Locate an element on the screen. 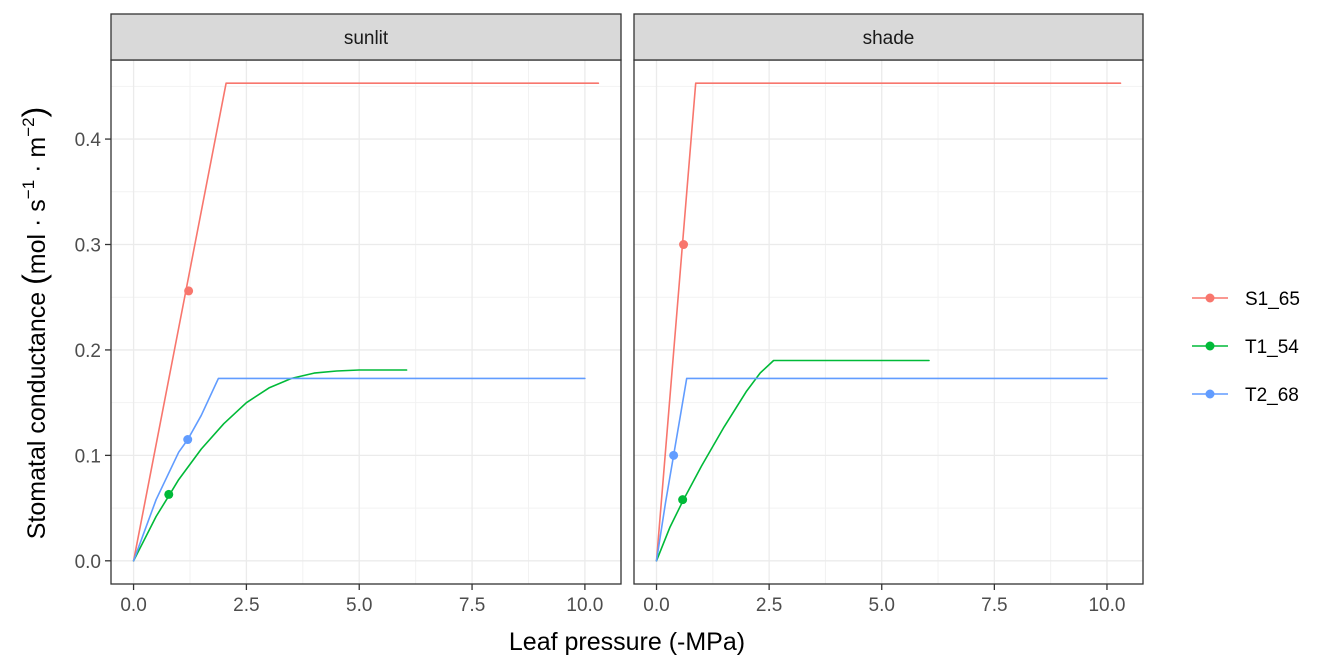 This screenshot has height=672, width=1344. y-tick-label: 0.2 is located at coordinates (88, 351).